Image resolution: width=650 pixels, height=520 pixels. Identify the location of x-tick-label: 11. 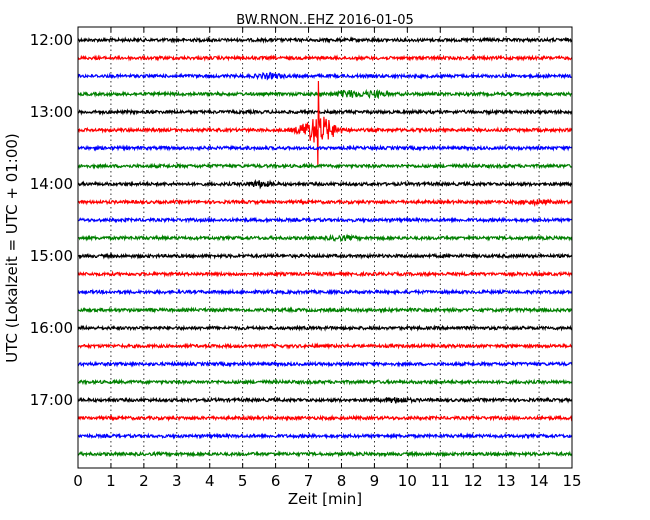
(440, 481).